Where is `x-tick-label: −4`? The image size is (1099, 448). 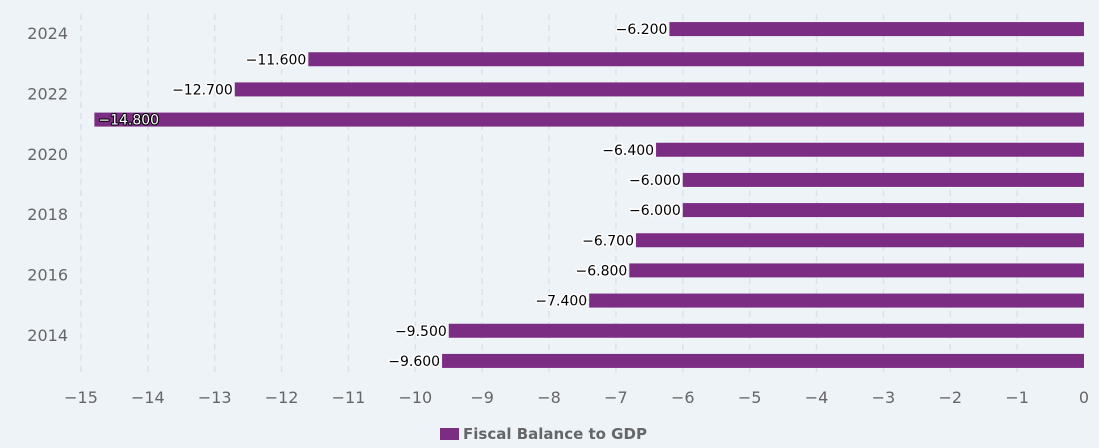
x-tick-label: −4 is located at coordinates (817, 397).